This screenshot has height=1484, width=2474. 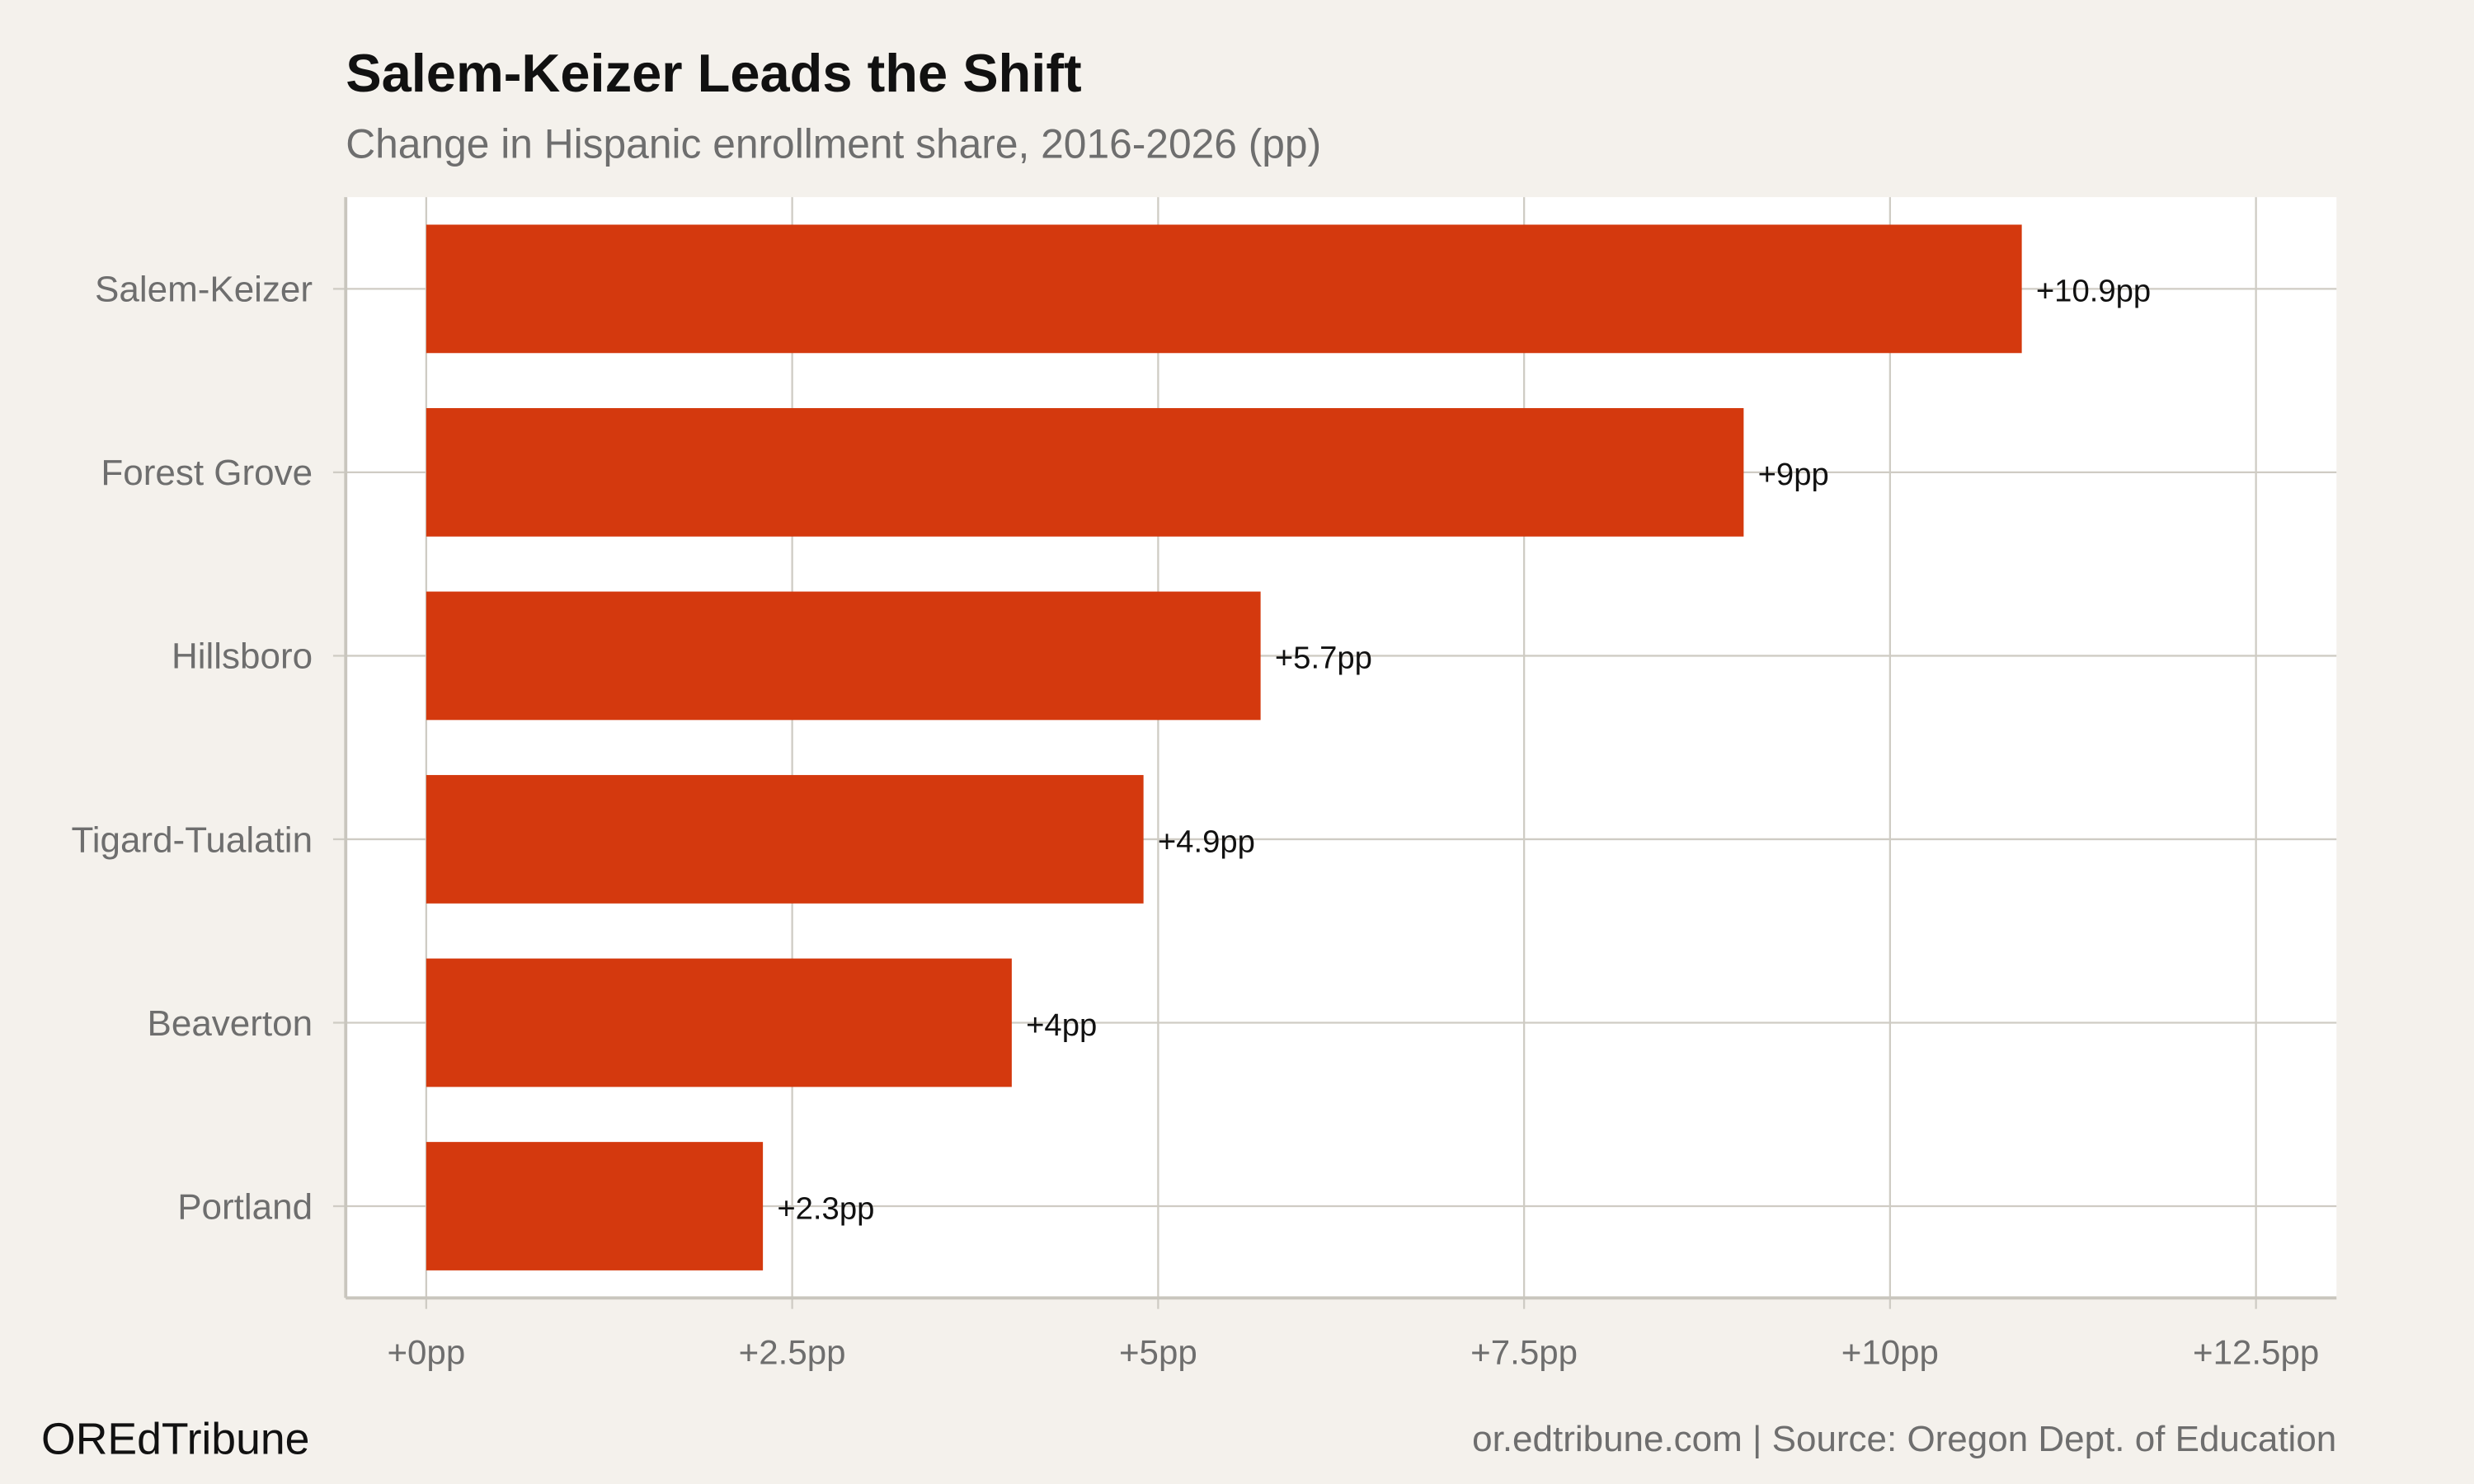 I want to click on y-tick-label: Portland, so click(x=245, y=1206).